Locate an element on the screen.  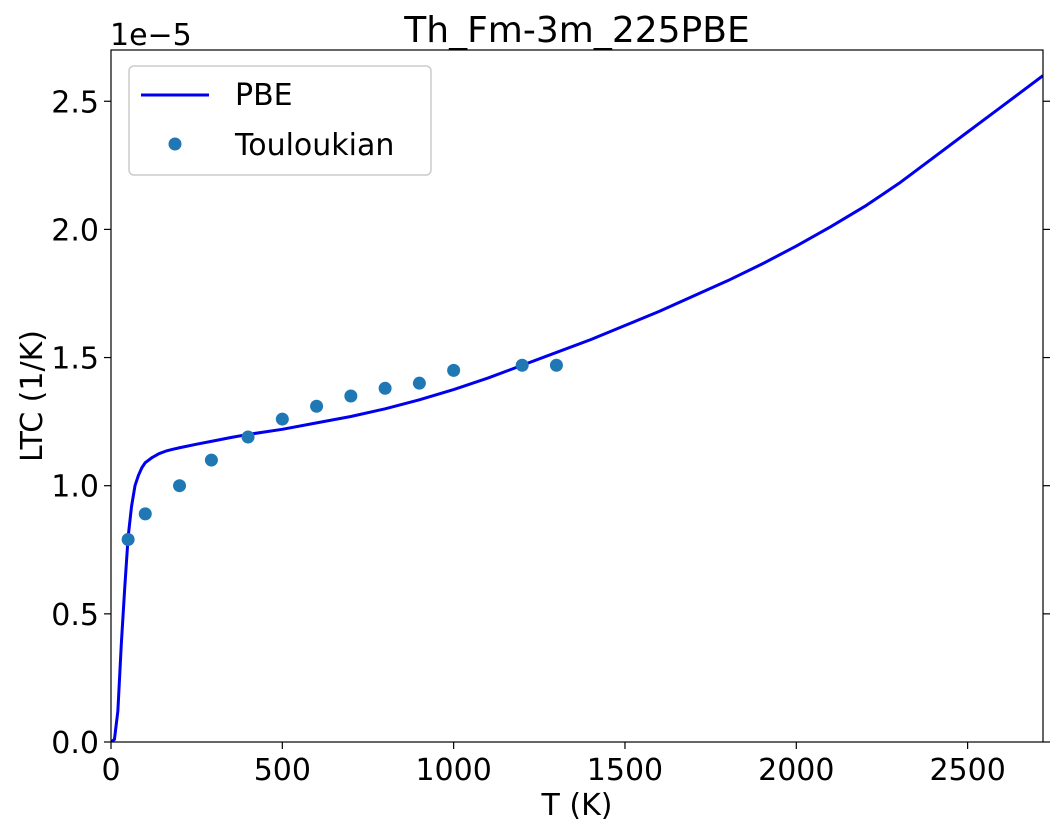
legend: PBE Touloukian is located at coordinates (280, 120).